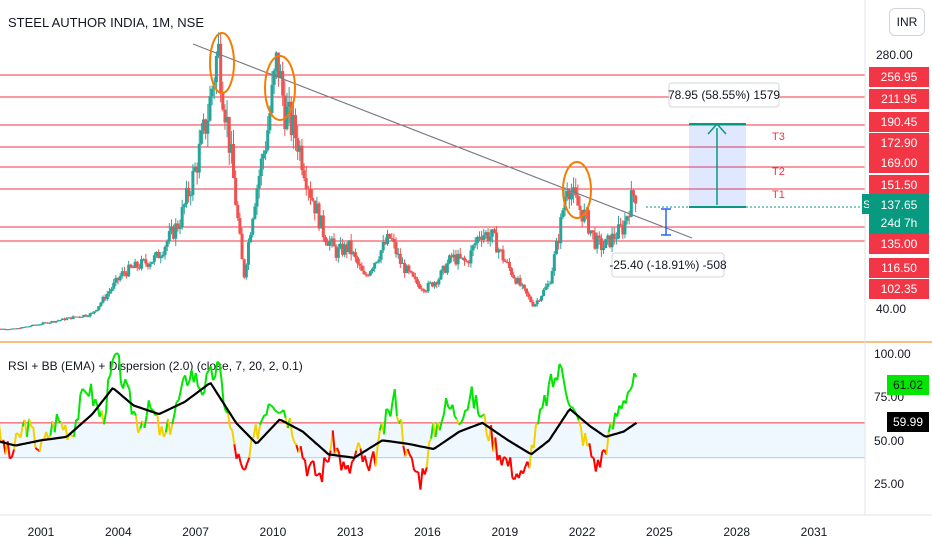  Describe the element at coordinates (899, 205) in the screenshot. I see `last-price-label: 137.65` at that location.